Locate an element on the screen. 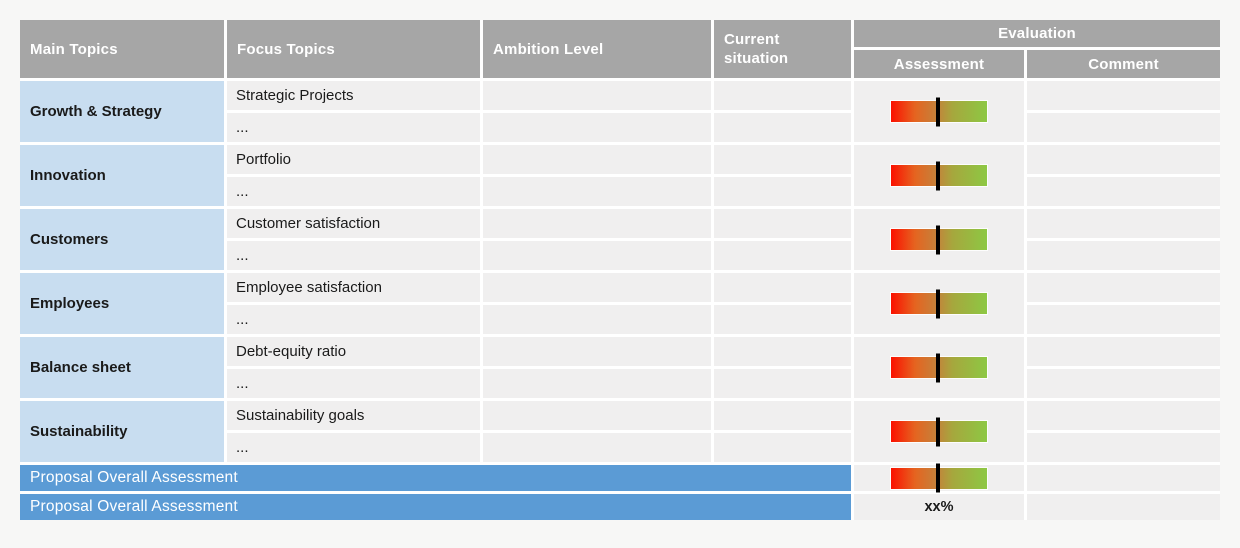 This screenshot has width=1240, height=548. header-evaluation: Evaluation is located at coordinates (1037, 33).